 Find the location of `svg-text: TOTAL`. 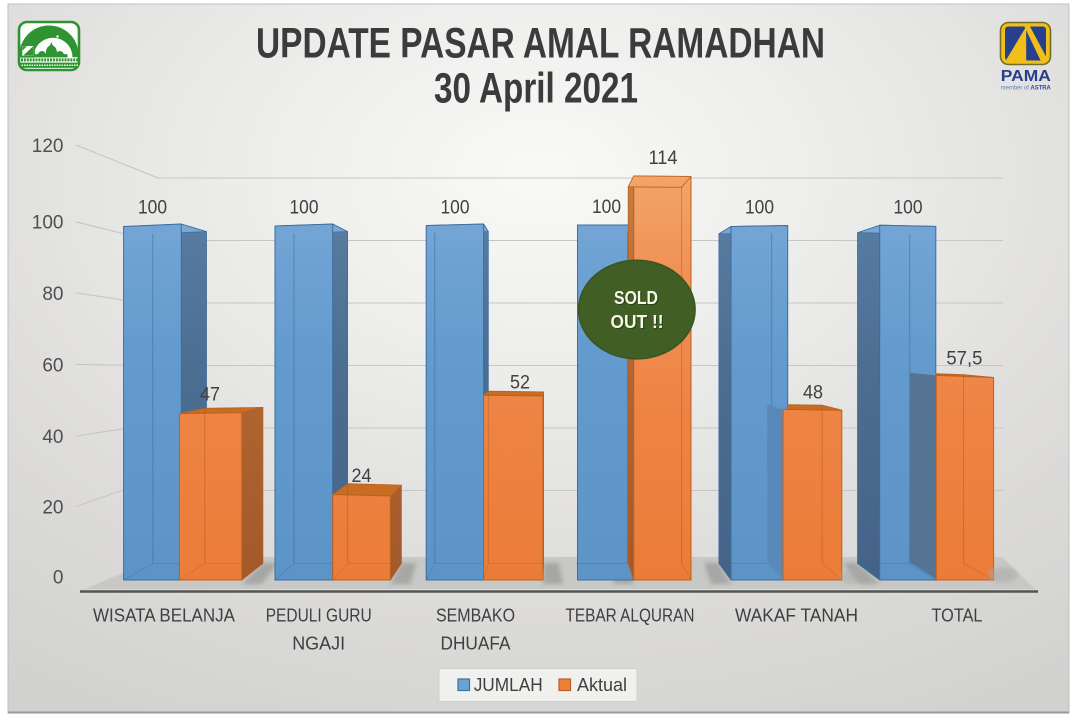

svg-text: TOTAL is located at coordinates (957, 616).